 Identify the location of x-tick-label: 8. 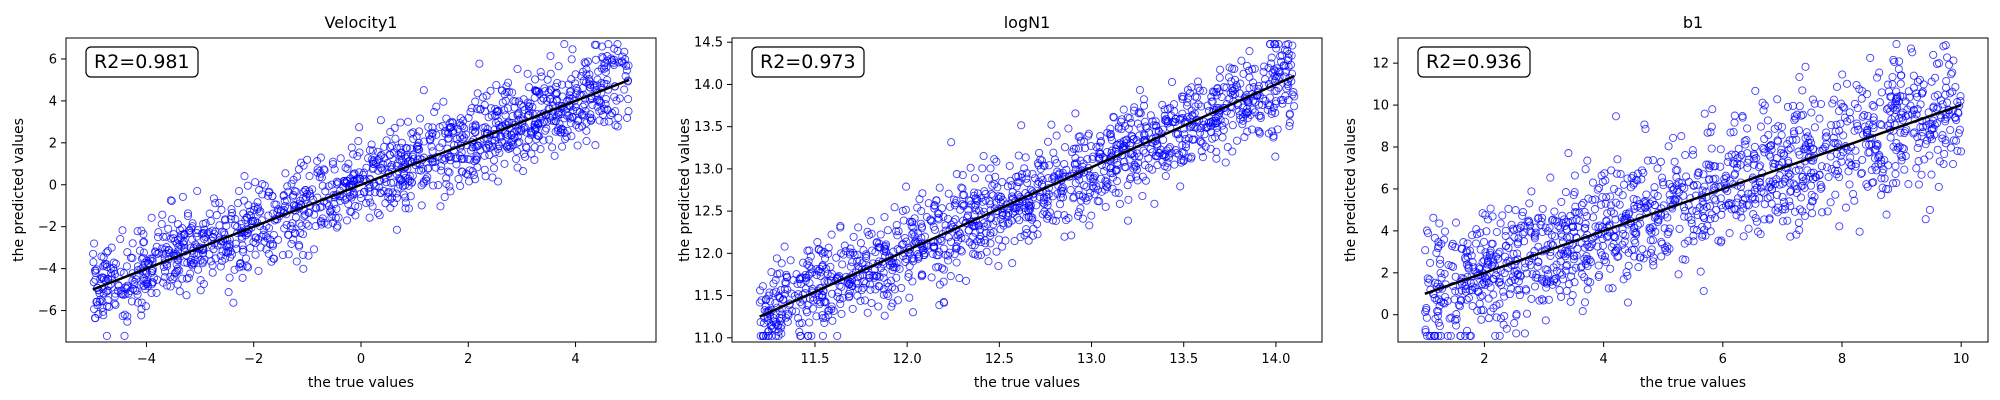
(1842, 359).